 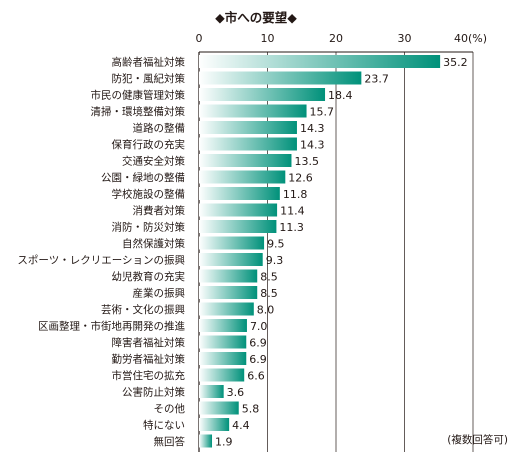 What do you see at coordinates (159, 293) in the screenshot?
I see `category-label: 産業の振興` at bounding box center [159, 293].